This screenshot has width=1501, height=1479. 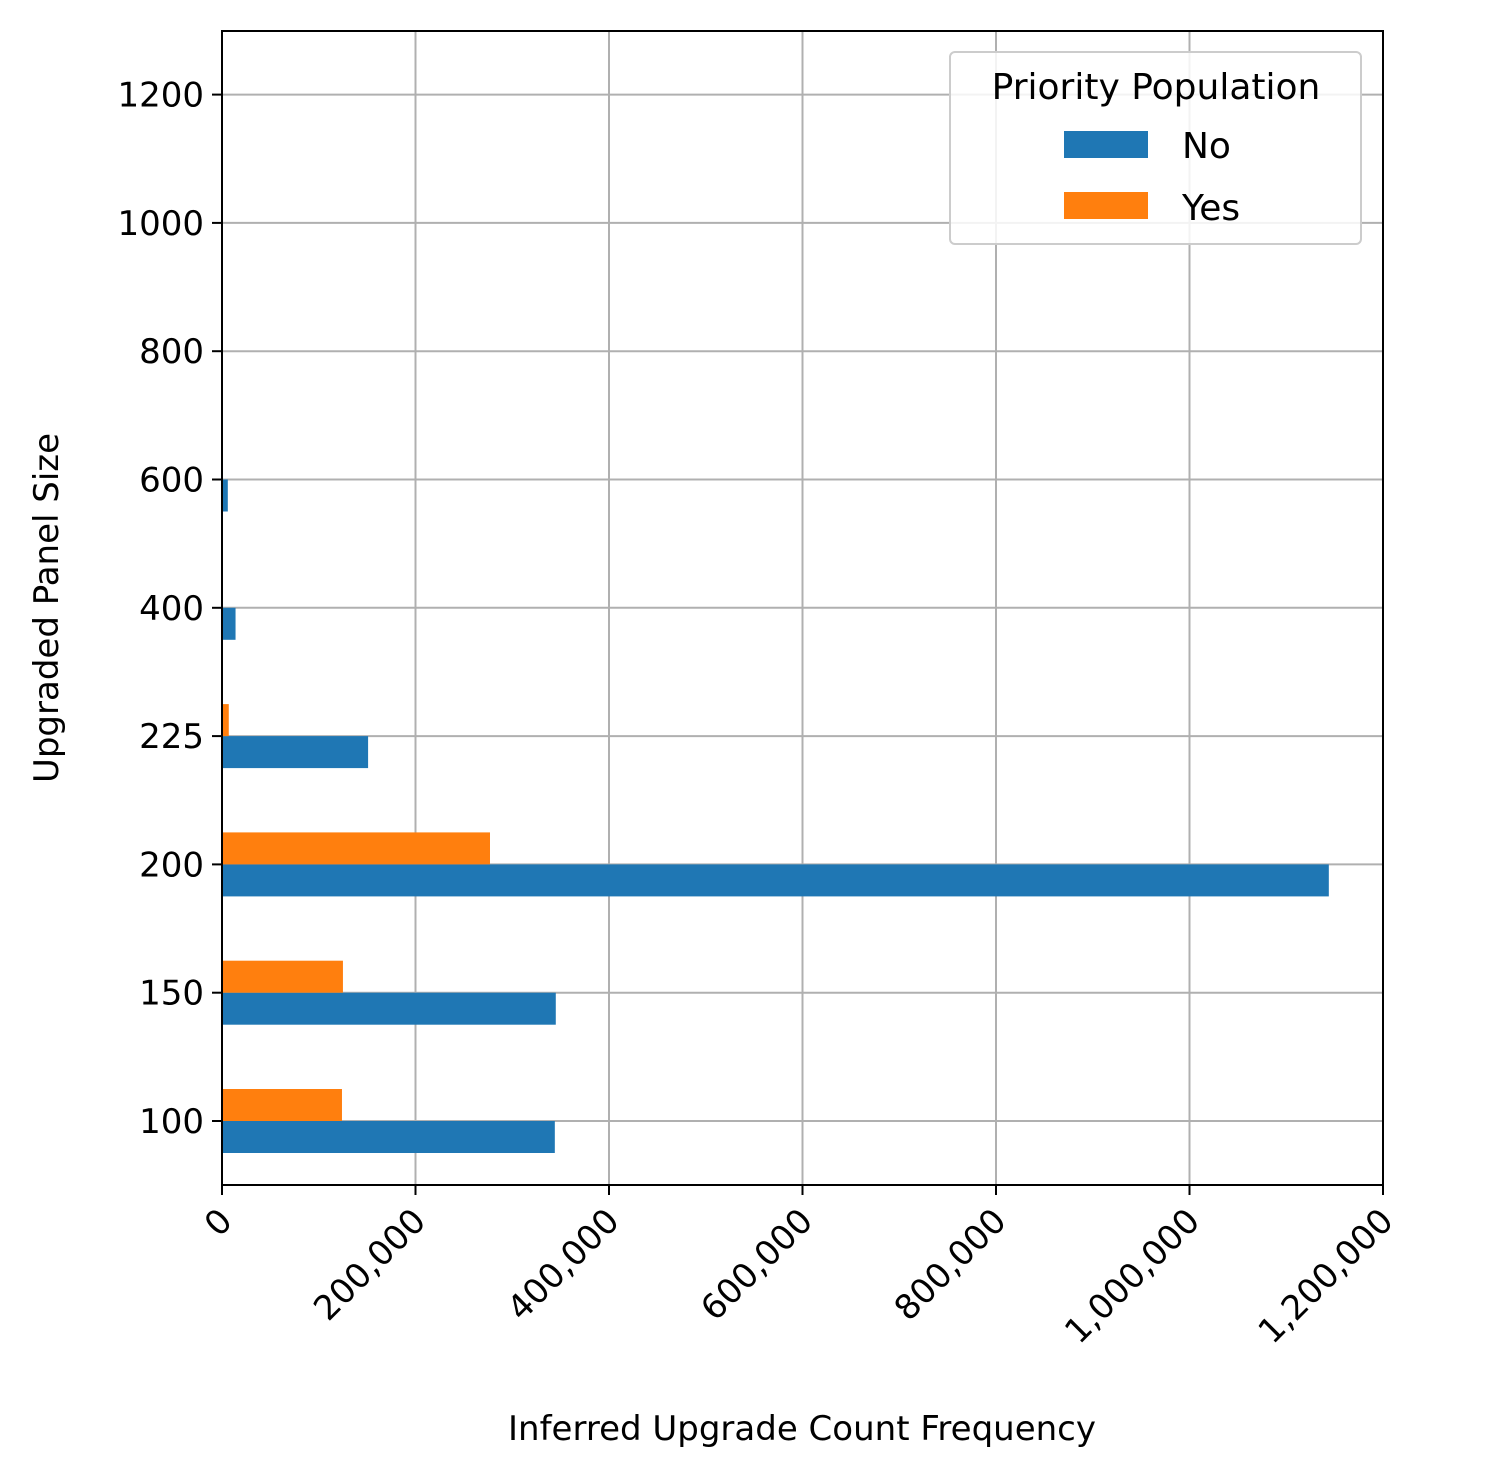 What do you see at coordinates (171, 737) in the screenshot?
I see `y-tick-label: 225` at bounding box center [171, 737].